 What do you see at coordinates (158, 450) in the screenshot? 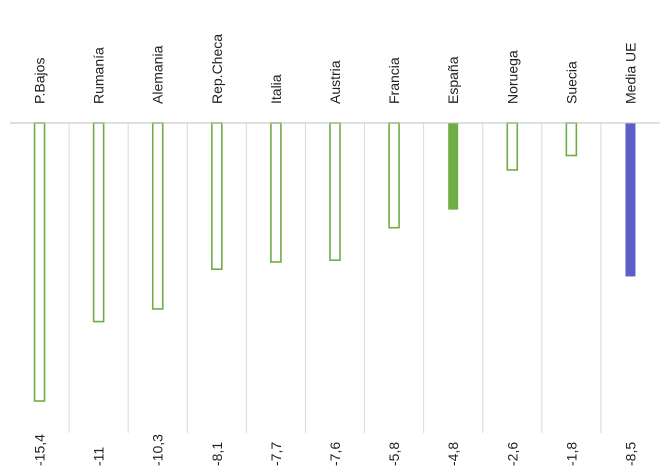
I see `data-label: -10,3` at bounding box center [158, 450].